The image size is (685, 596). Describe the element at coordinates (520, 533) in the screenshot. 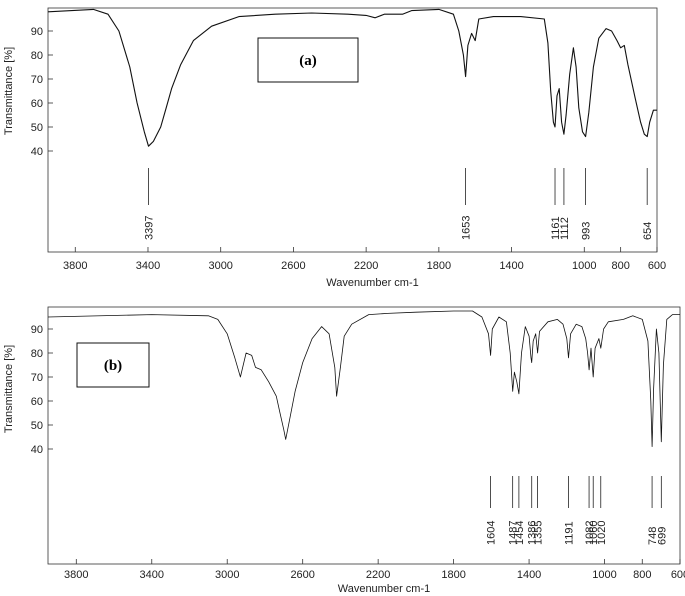

I see `peak-label: 1454` at that location.